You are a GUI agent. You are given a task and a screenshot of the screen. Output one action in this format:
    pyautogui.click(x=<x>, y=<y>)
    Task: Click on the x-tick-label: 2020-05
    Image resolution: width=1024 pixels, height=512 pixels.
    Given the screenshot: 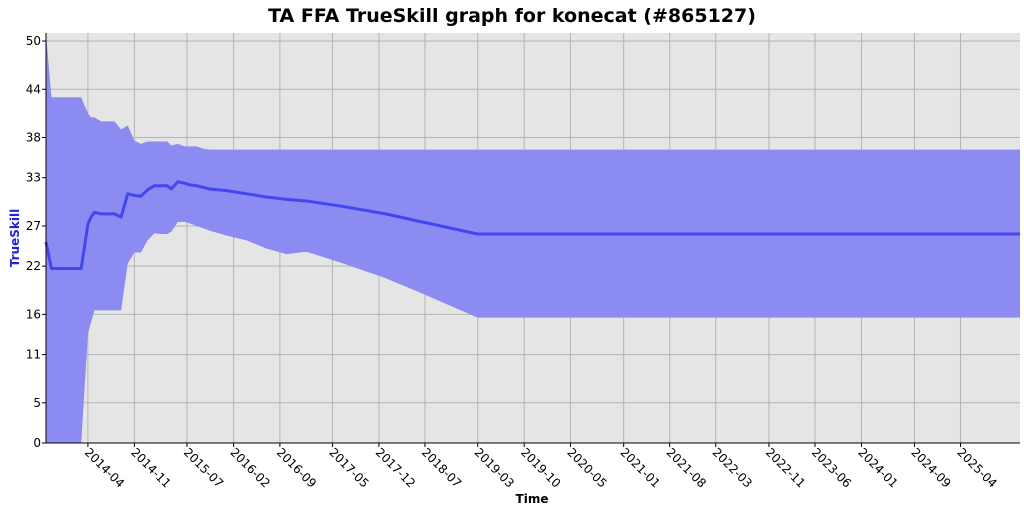 What is the action you would take?
    pyautogui.click(x=586, y=467)
    